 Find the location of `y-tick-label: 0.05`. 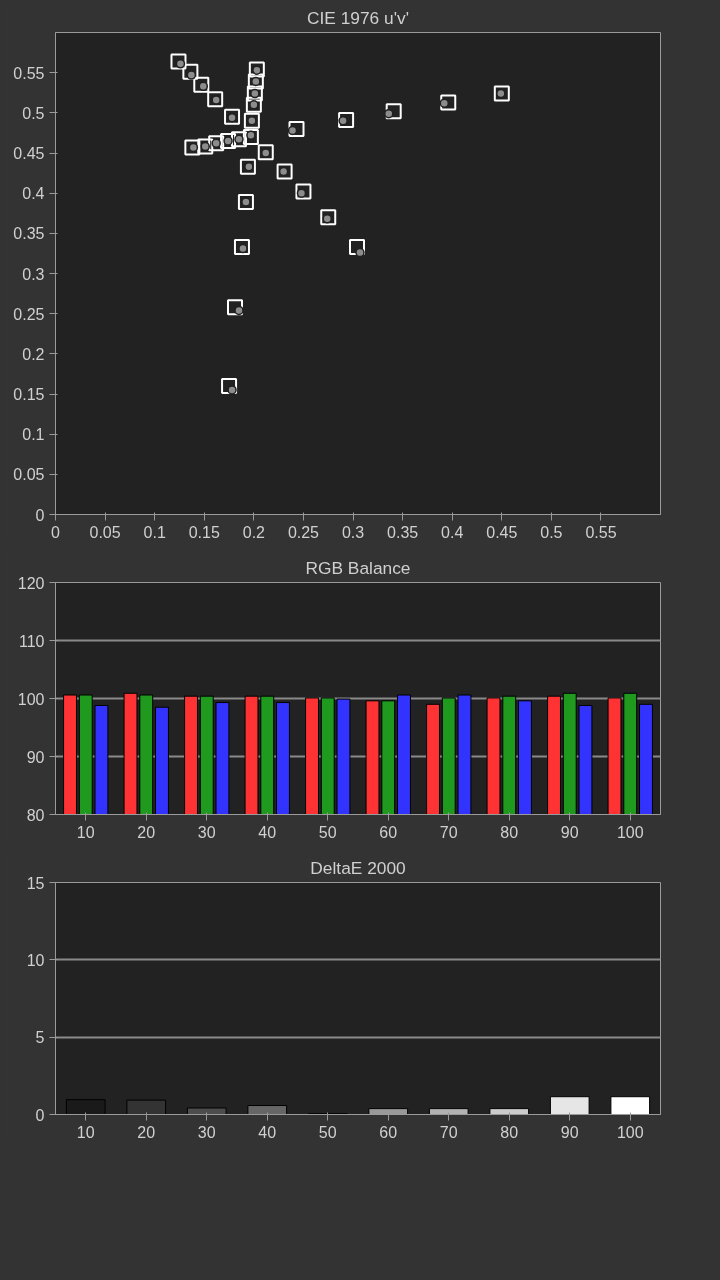

y-tick-label: 0.05 is located at coordinates (29, 475).